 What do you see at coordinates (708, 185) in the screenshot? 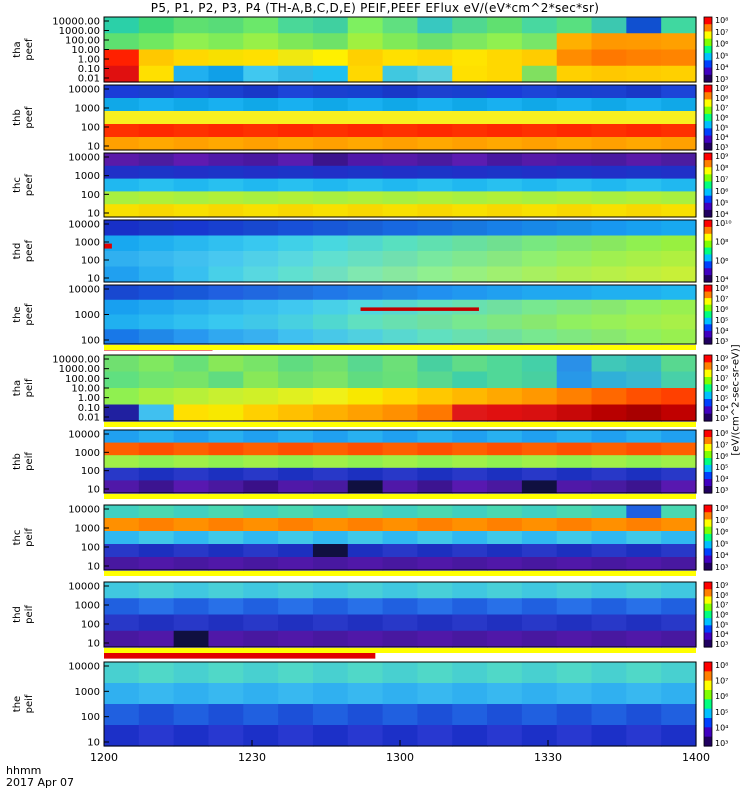
I see `colorbar-frame` at bounding box center [708, 185].